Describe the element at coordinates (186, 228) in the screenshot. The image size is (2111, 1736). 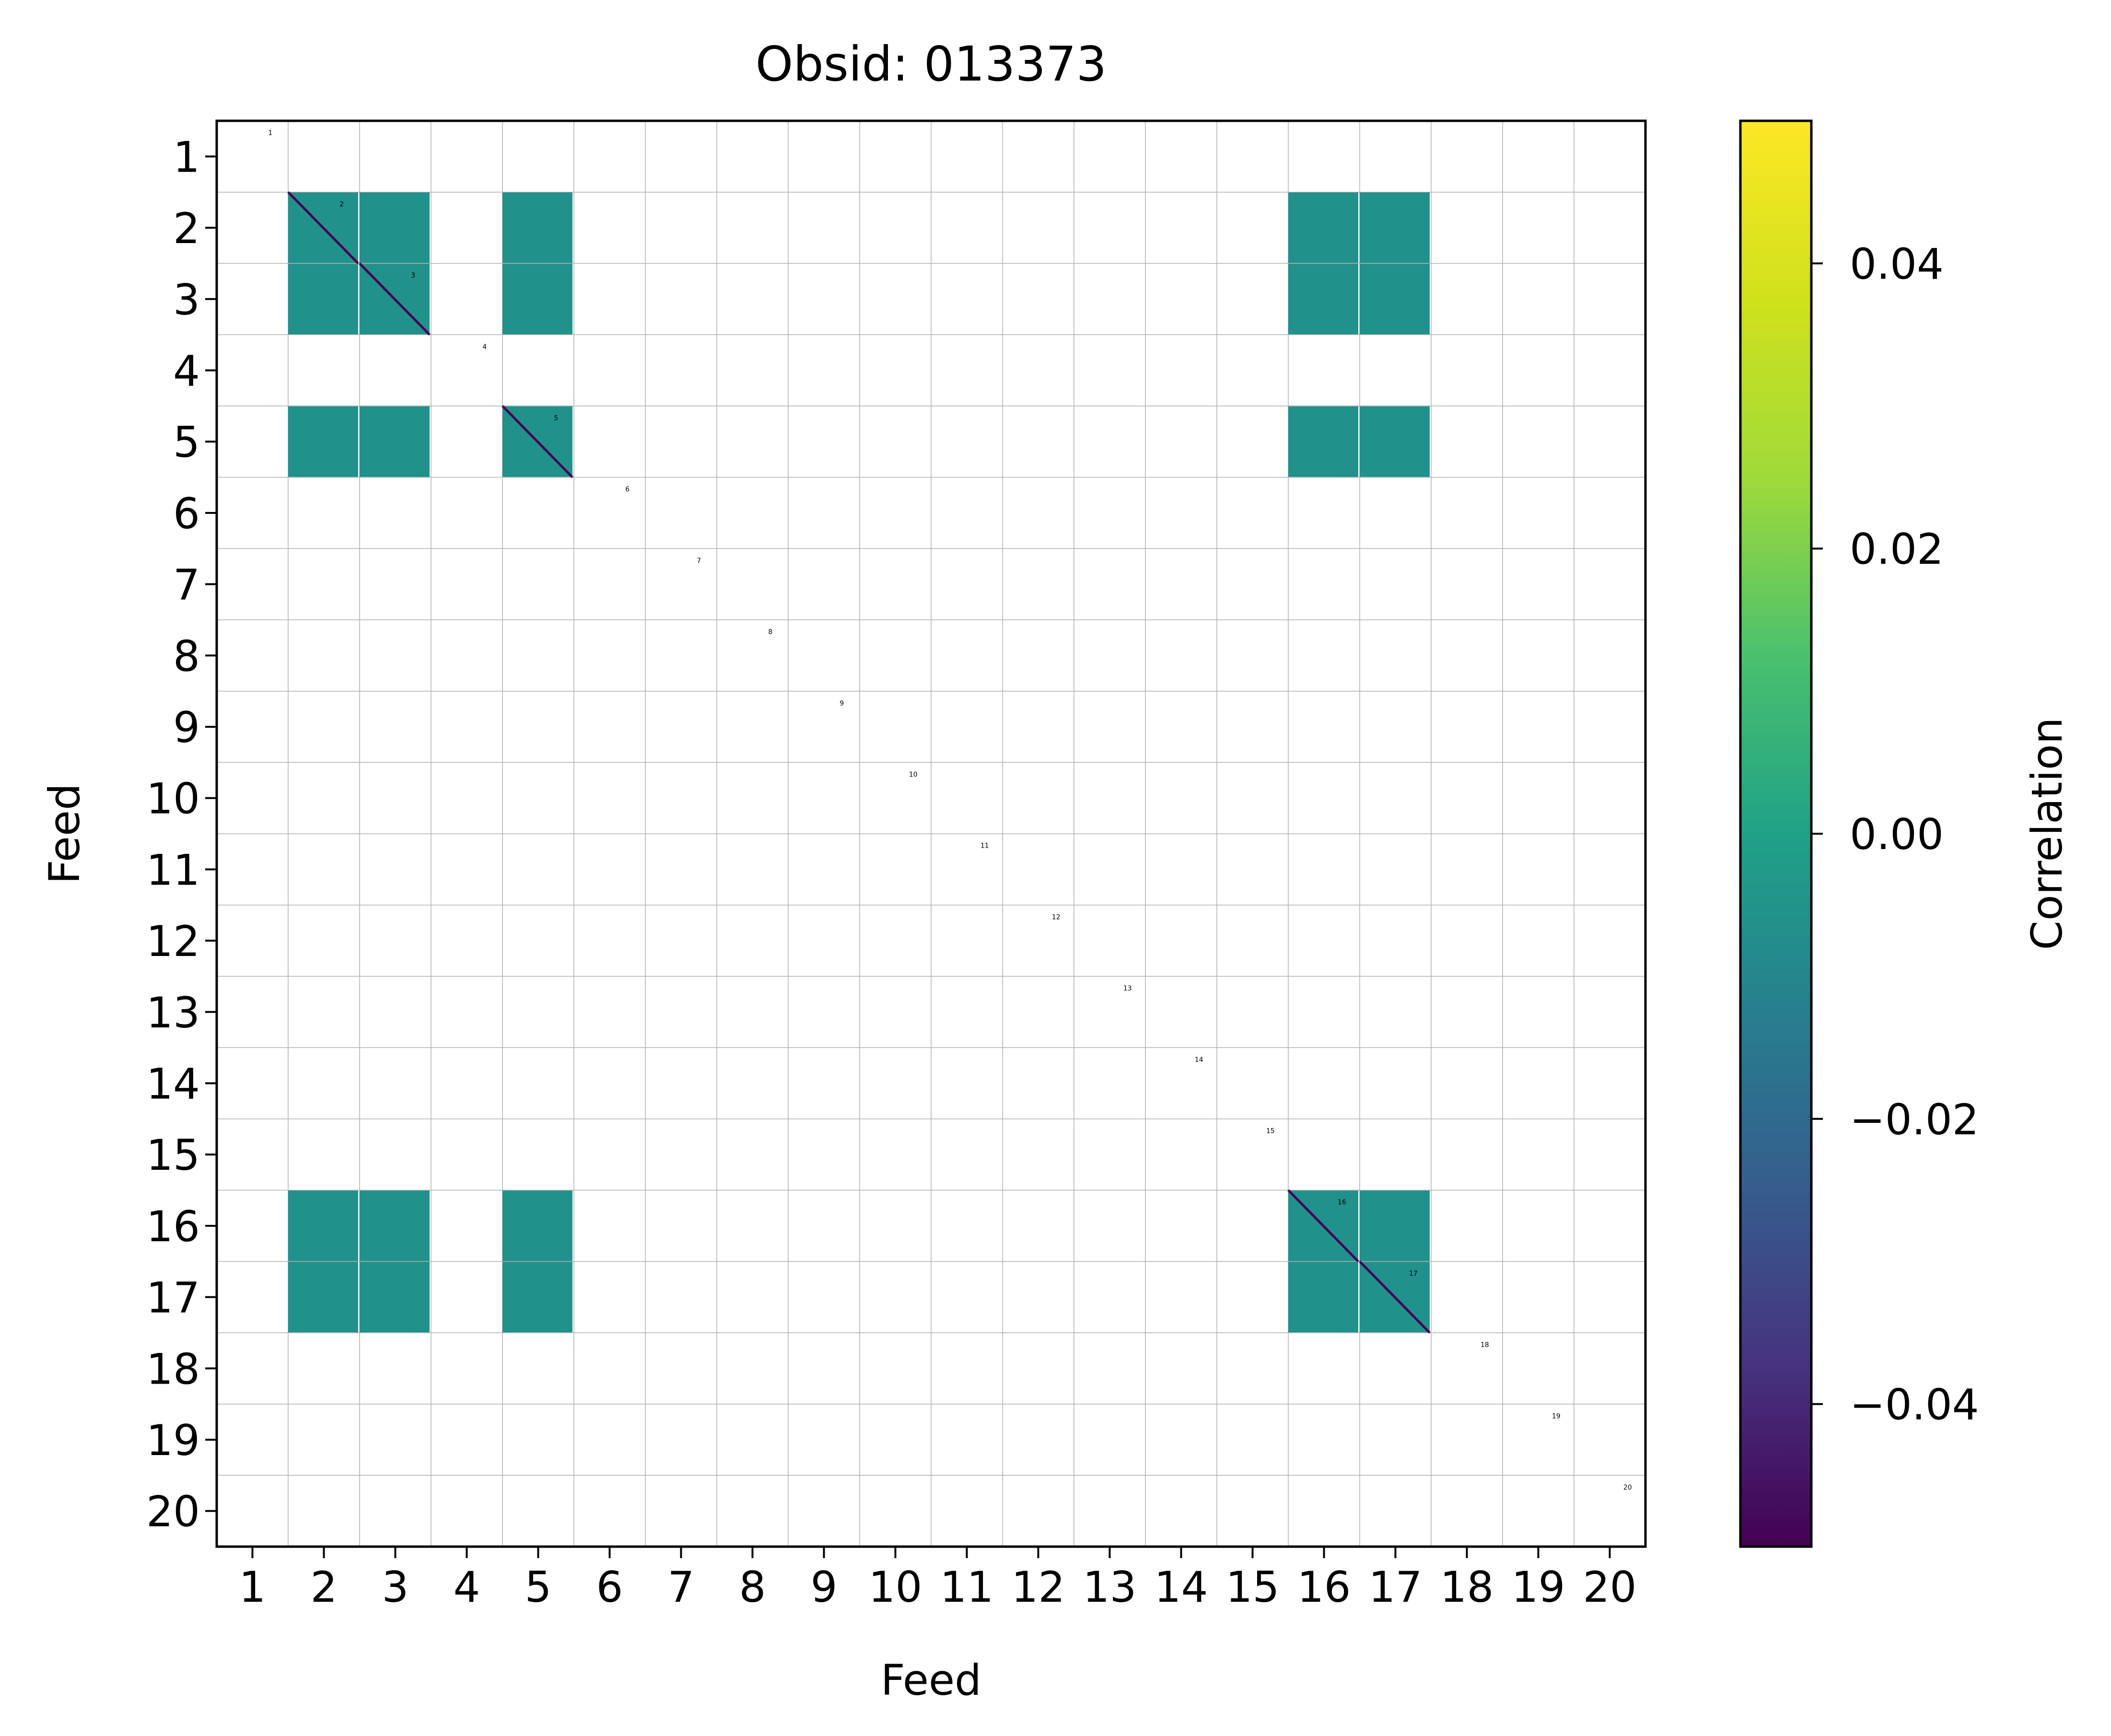
I see `y-tick-label: 2` at that location.